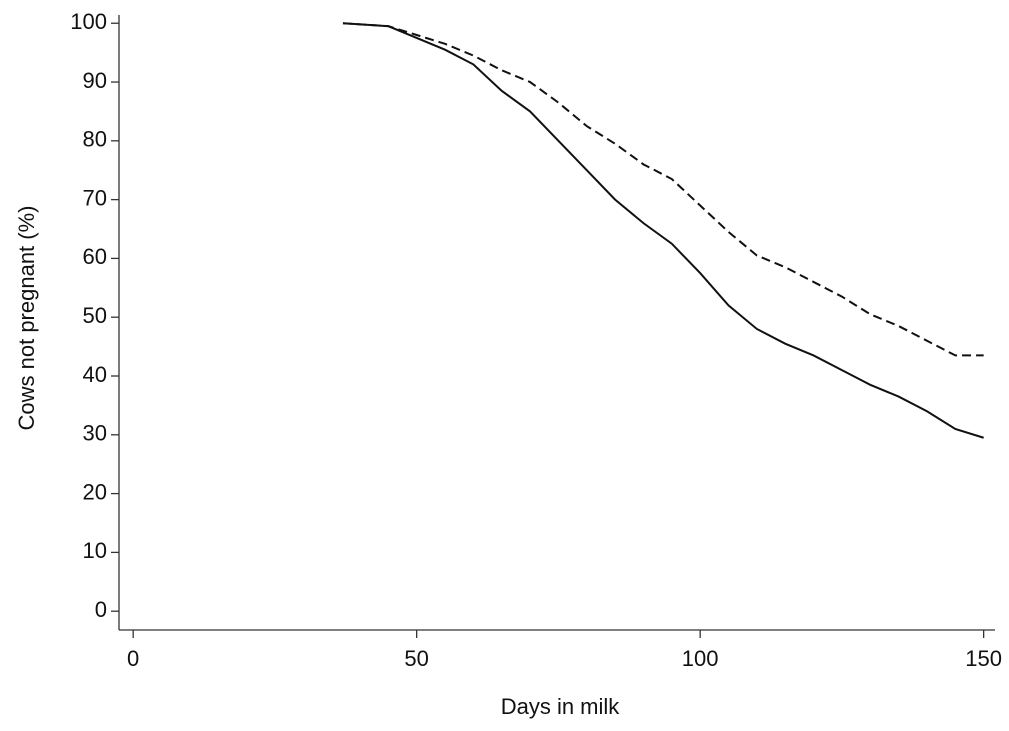  What do you see at coordinates (416, 658) in the screenshot?
I see `x-tick-label: 50` at bounding box center [416, 658].